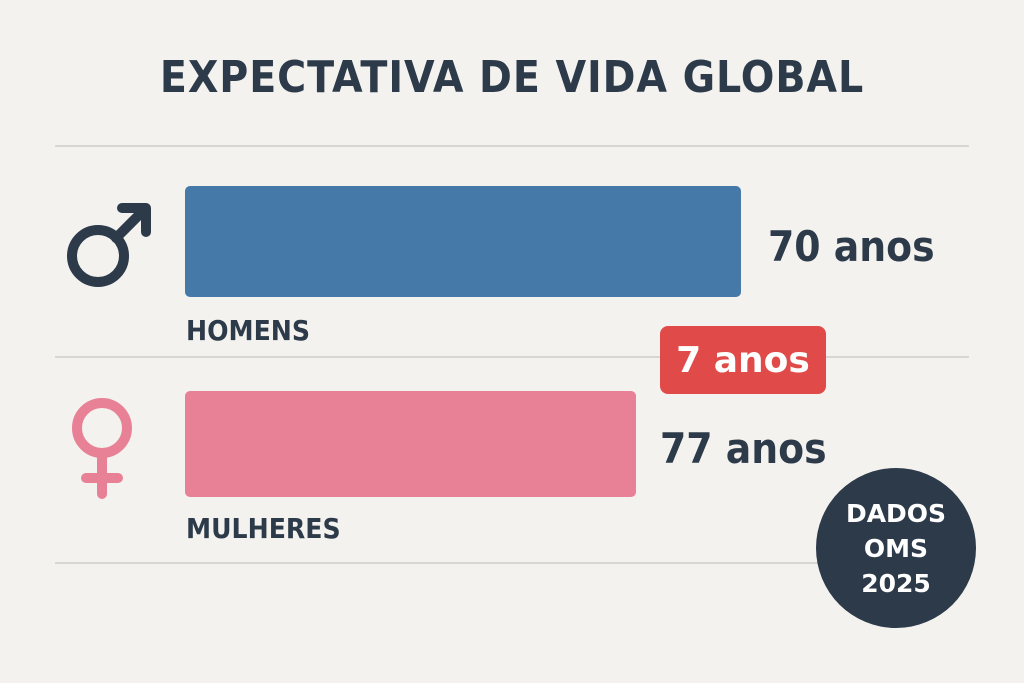 The height and width of the screenshot is (683, 1024). What do you see at coordinates (896, 513) in the screenshot?
I see `source-line: DADOS` at bounding box center [896, 513].